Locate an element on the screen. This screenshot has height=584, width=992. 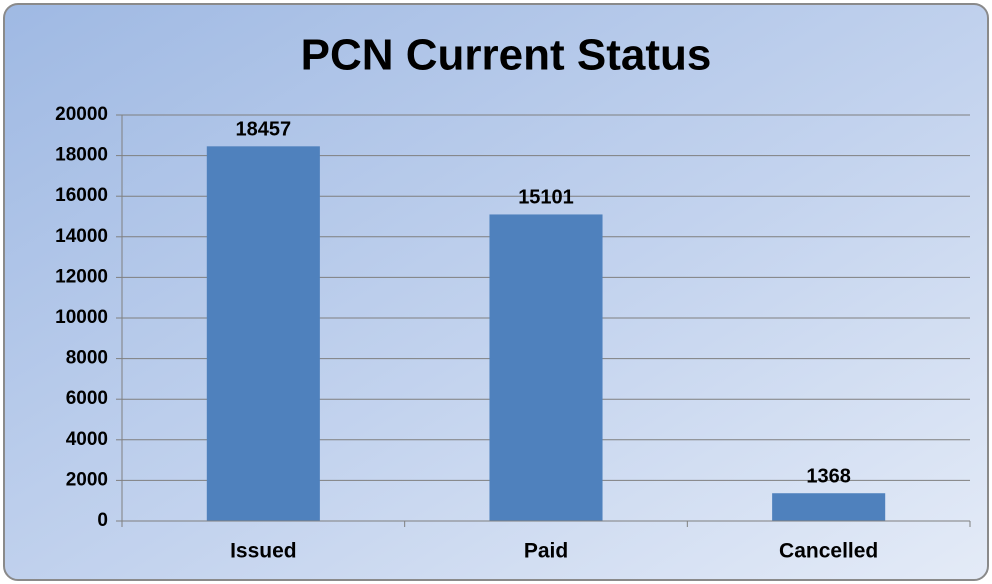
y-tick-label: 16000 is located at coordinates (81, 195).